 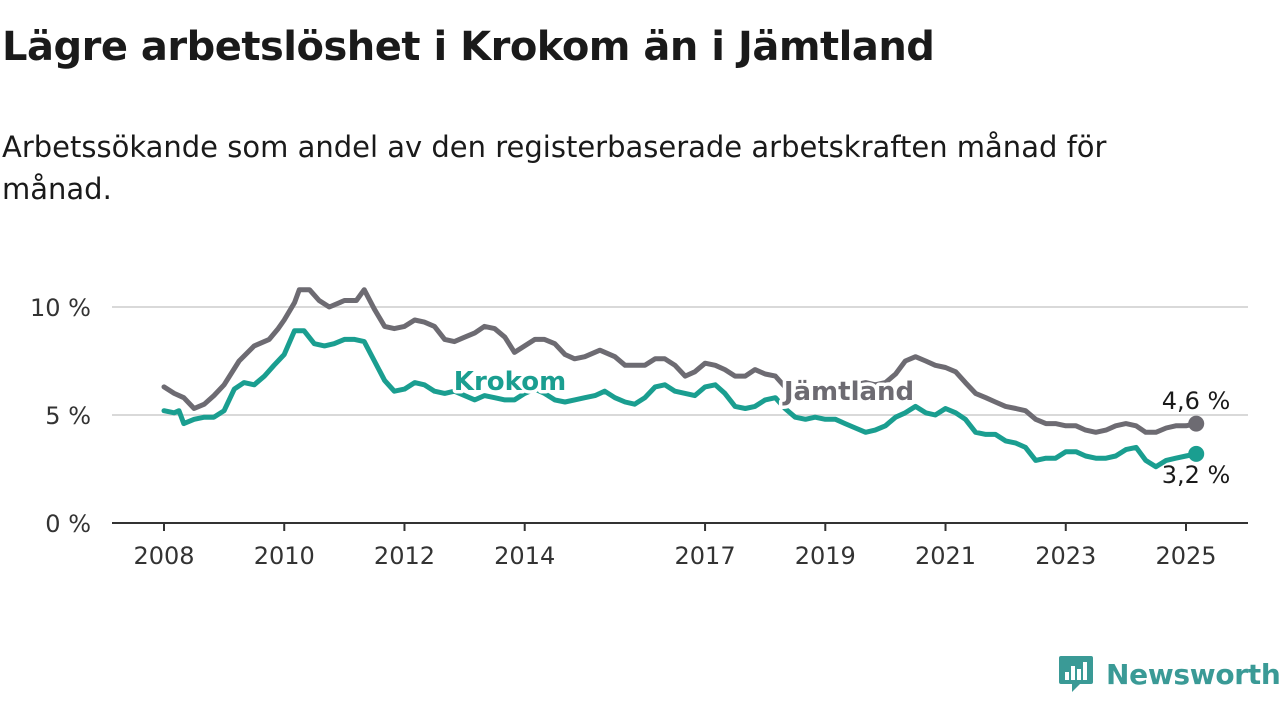 What do you see at coordinates (1196, 401) in the screenshot?
I see `end-value-label-jamtland: 4,6 %` at bounding box center [1196, 401].